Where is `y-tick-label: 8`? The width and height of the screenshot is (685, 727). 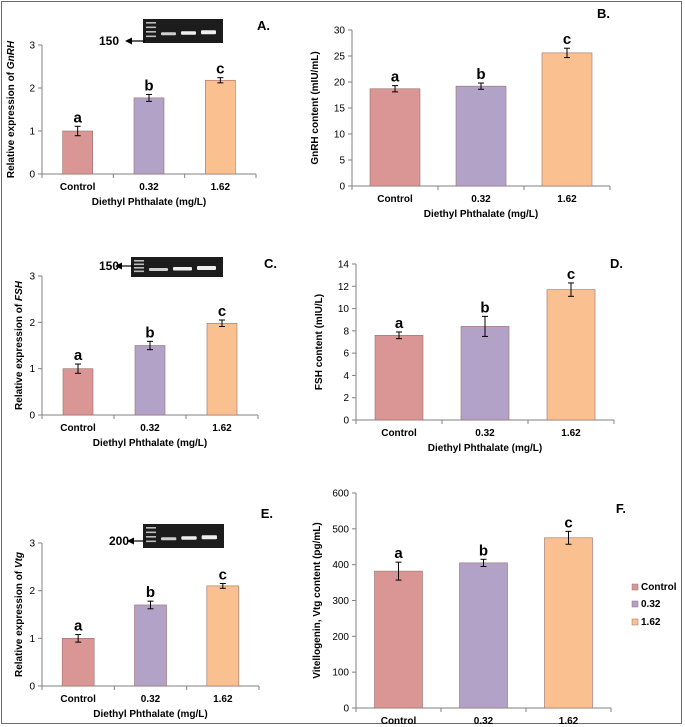 y-tick-label: 8 is located at coordinates (346, 331).